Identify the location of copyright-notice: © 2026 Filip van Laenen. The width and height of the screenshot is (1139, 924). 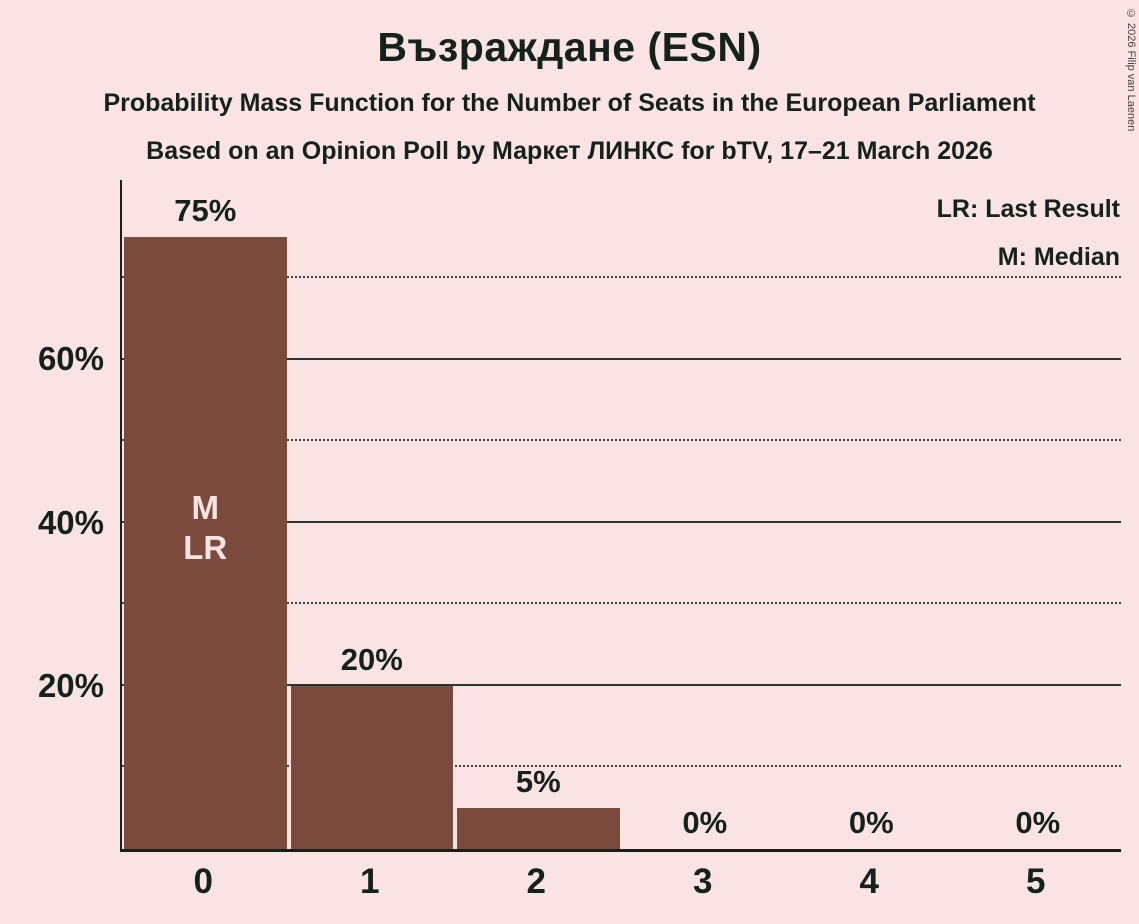
(1131, 70).